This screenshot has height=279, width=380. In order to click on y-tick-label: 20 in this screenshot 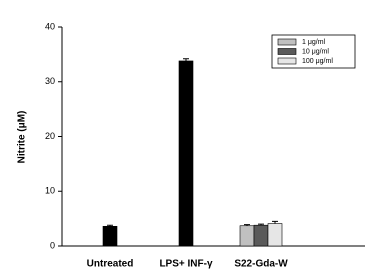, I will do `click(50, 136)`.